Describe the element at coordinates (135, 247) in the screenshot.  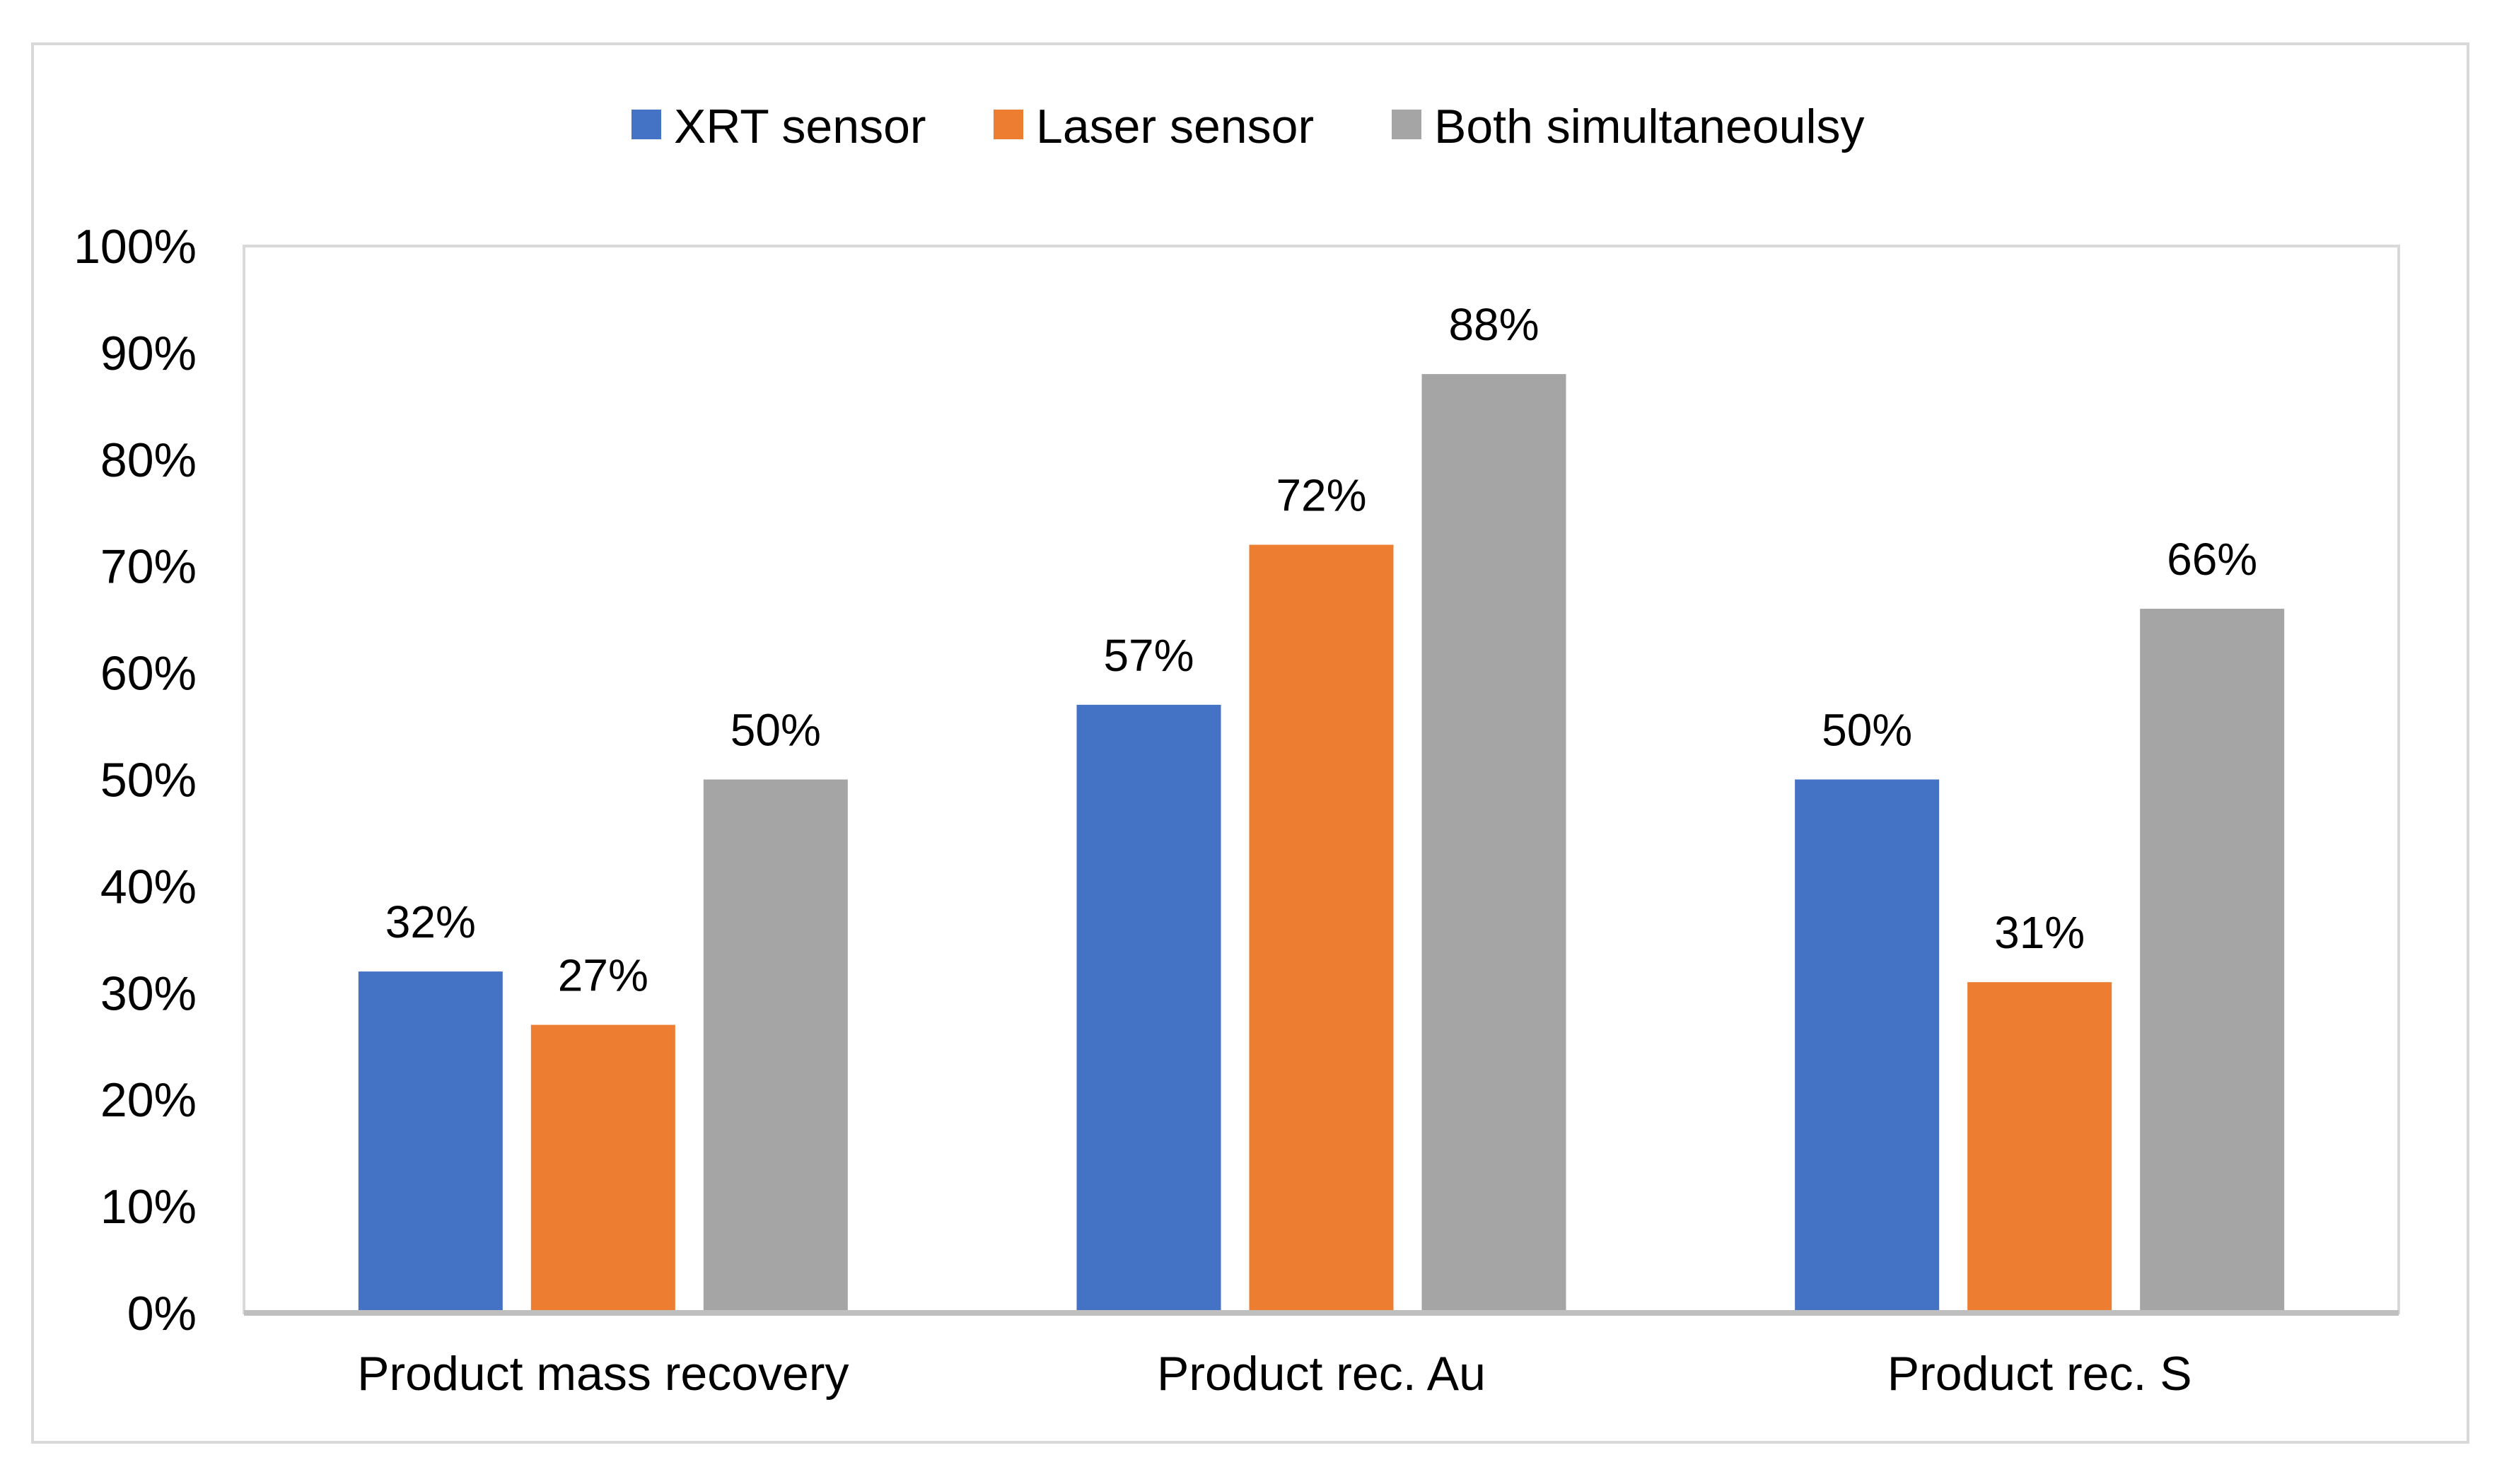
I see `y-tick-label: 100%` at that location.